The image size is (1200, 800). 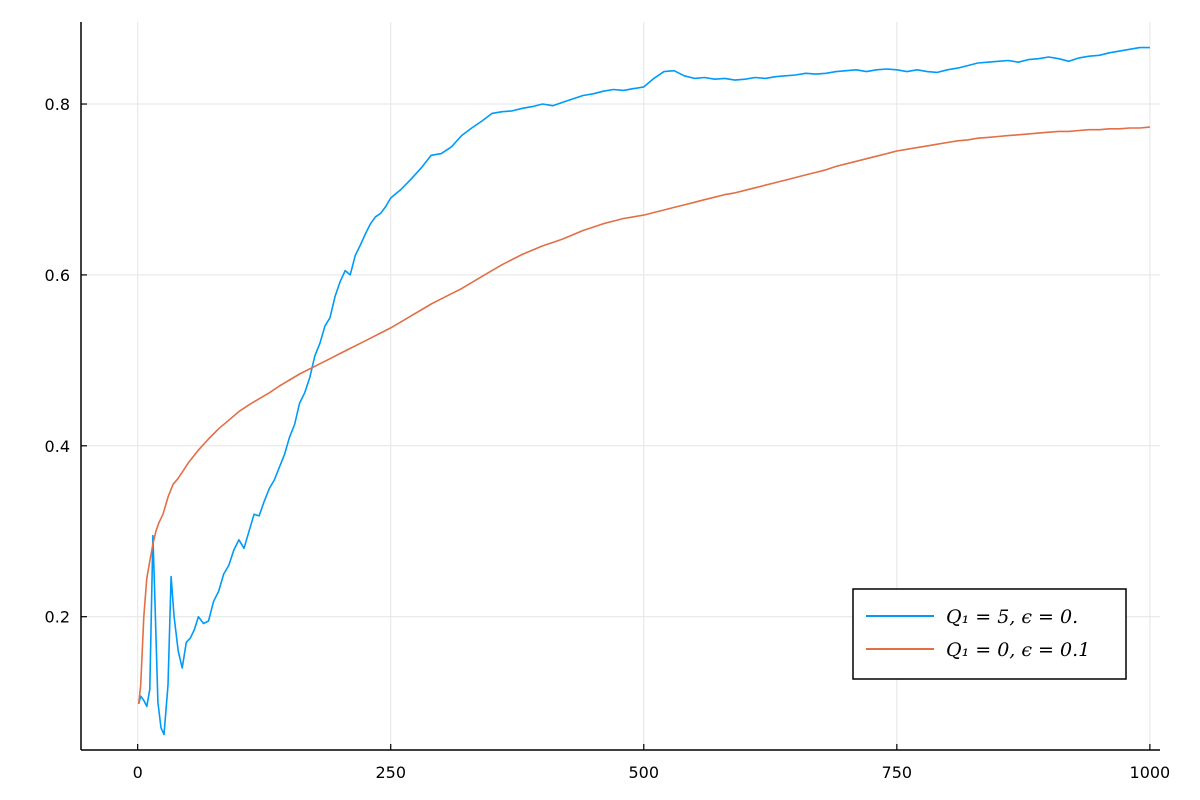 What do you see at coordinates (1018, 650) in the screenshot?
I see `legend-label-series-2: Q₁ = 0, ϵ = 0.1` at bounding box center [1018, 650].